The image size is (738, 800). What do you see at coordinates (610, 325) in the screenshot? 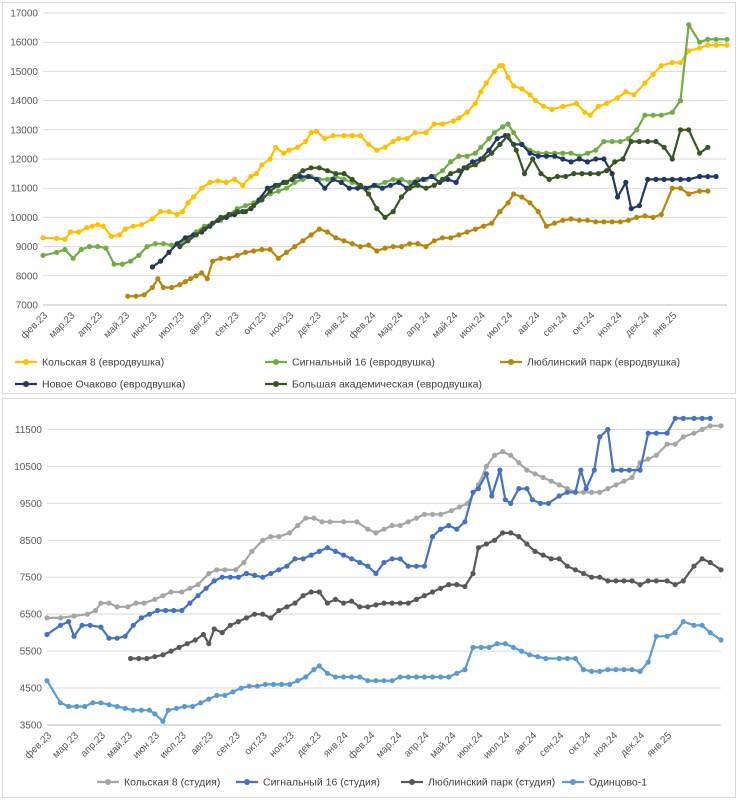
I see `x-tick-label: ноя.24` at bounding box center [610, 325].